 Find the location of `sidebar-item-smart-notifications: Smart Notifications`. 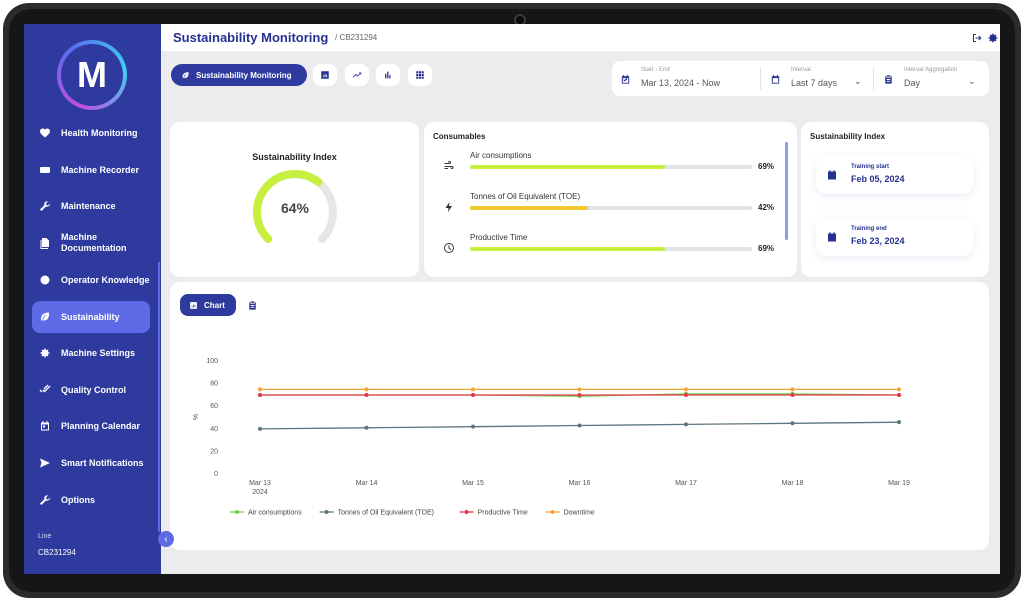

sidebar-item-smart-notifications: Smart Notifications is located at coordinates (91, 463).